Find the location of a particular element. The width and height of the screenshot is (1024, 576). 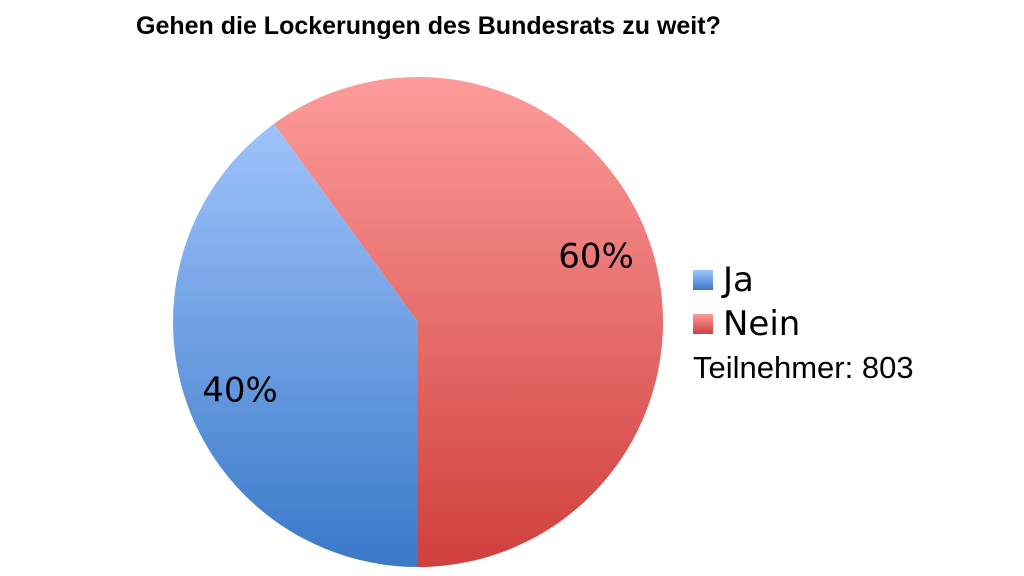

legend-swatch-ja is located at coordinates (703, 280).